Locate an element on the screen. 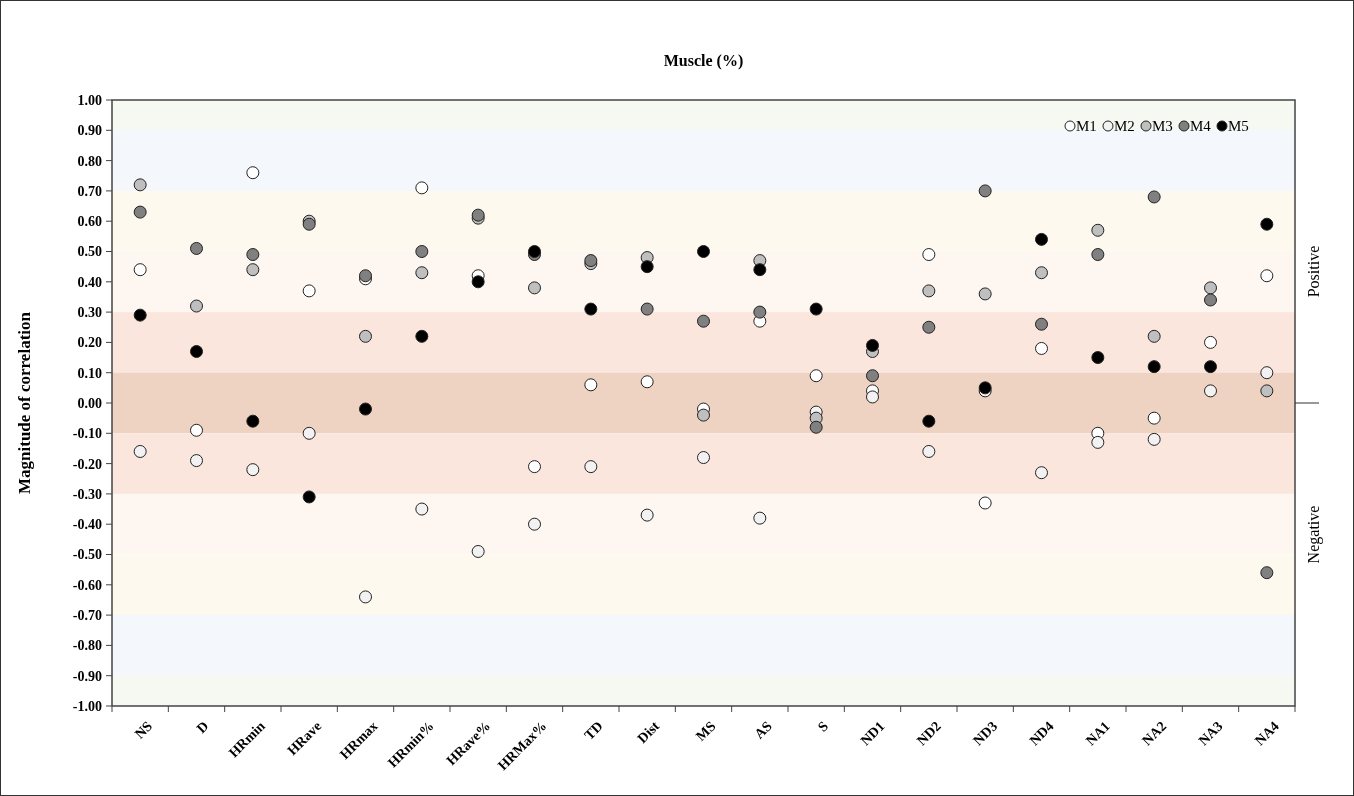  x-tick-label: MS is located at coordinates (706, 731).